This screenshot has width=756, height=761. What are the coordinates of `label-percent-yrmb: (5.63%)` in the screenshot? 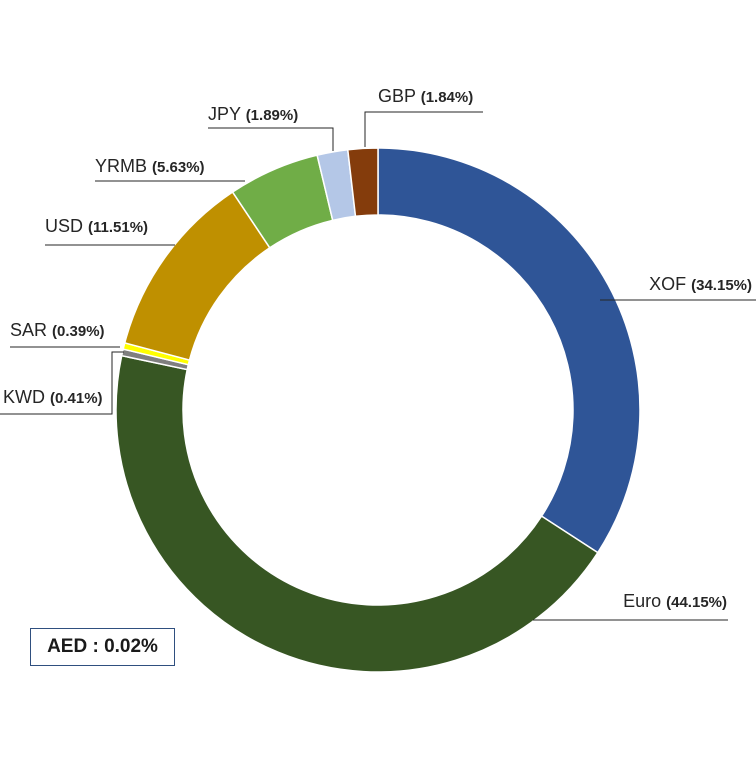 It's located at (178, 167).